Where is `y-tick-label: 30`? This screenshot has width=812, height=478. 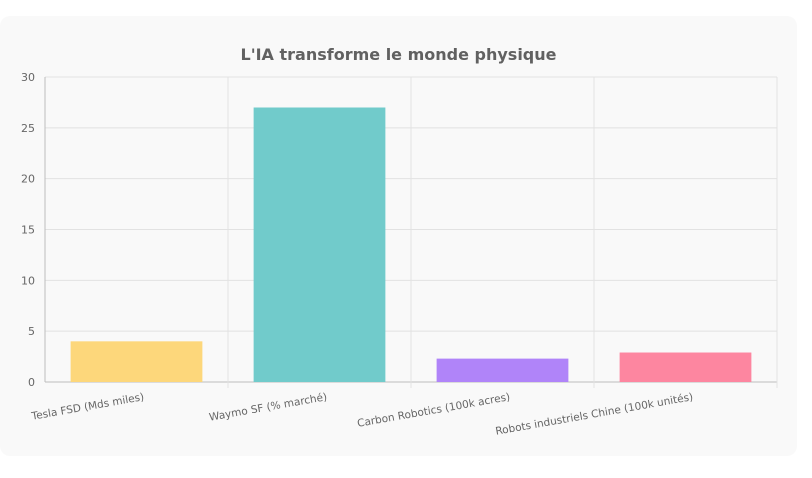 y-tick-label: 30 is located at coordinates (28, 77).